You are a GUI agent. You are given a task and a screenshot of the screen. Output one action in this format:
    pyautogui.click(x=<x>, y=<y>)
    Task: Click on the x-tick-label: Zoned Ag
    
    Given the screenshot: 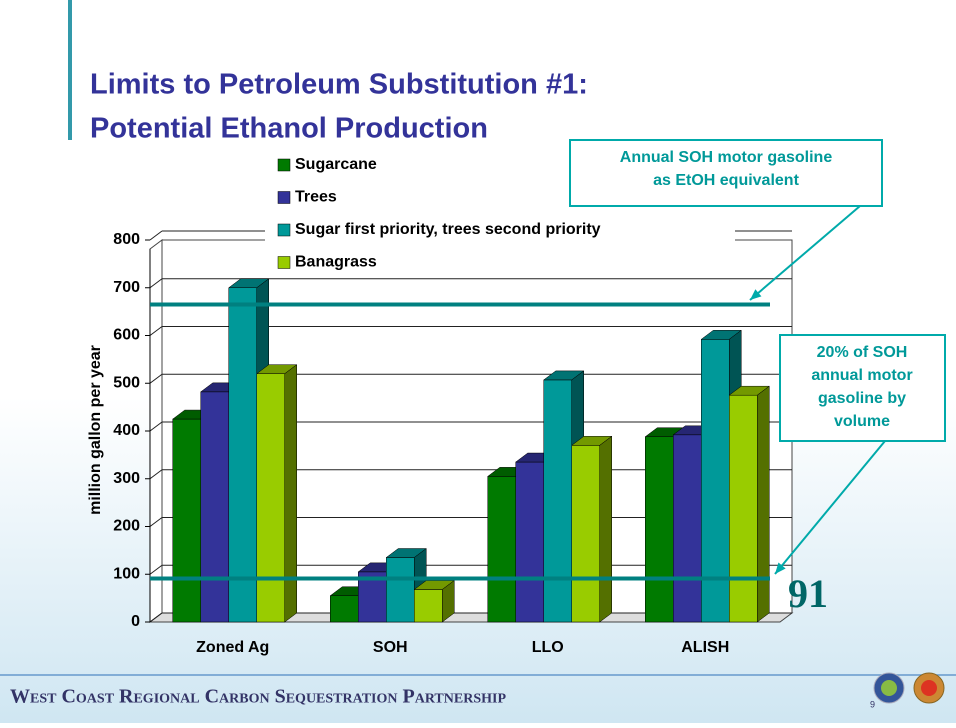 What is the action you would take?
    pyautogui.click(x=232, y=647)
    